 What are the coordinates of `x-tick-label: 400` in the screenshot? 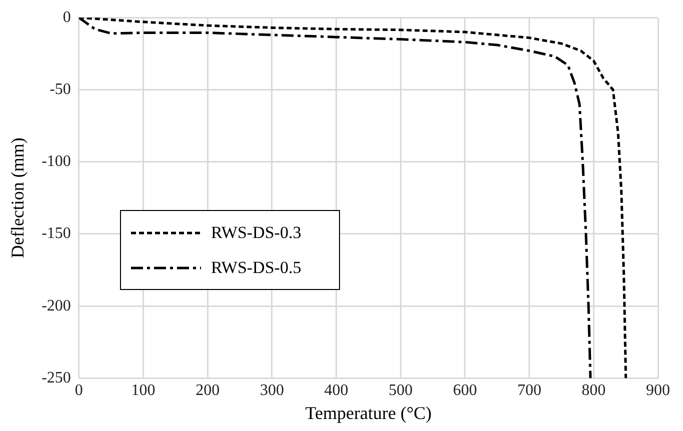 It's located at (336, 391).